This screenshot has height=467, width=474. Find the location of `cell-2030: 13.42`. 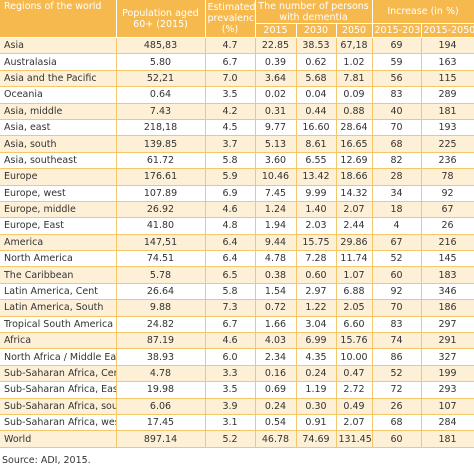

cell-2030: 13.42 is located at coordinates (316, 177).